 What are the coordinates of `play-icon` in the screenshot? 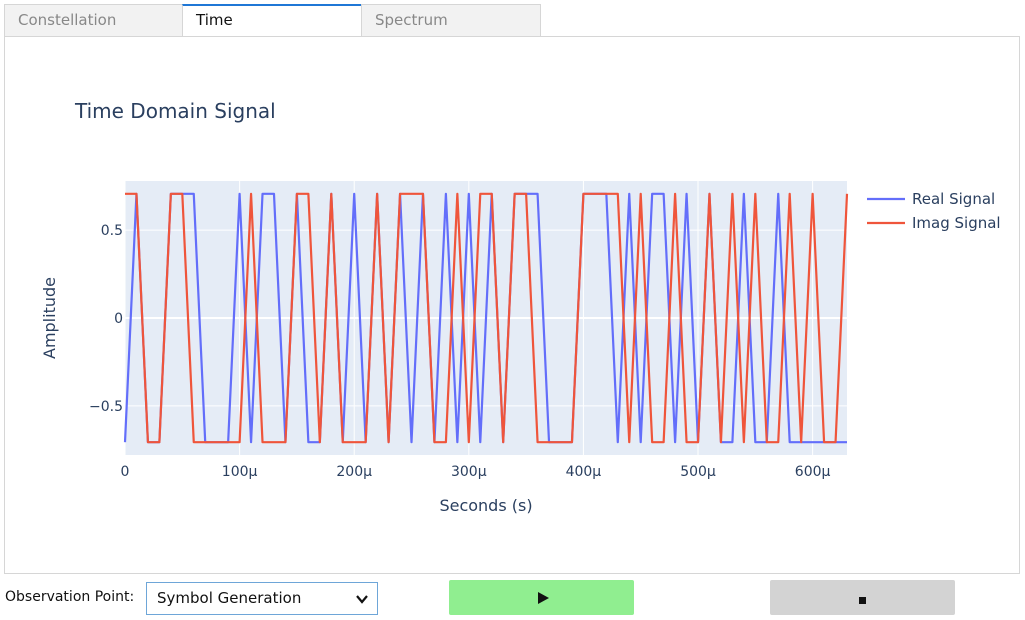 It's located at (543, 597).